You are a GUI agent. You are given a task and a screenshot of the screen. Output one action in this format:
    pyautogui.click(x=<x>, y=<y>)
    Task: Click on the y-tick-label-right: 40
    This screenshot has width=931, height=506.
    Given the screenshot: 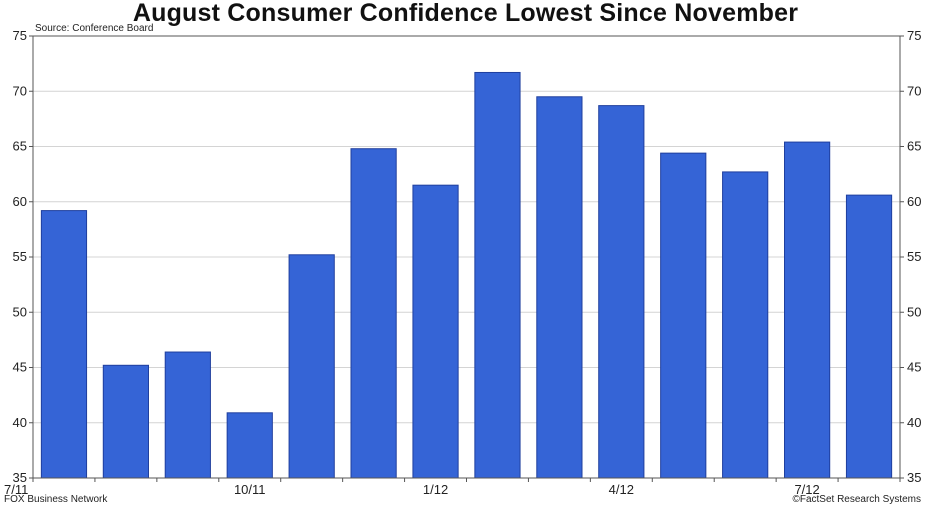 What is the action you would take?
    pyautogui.click(x=914, y=422)
    